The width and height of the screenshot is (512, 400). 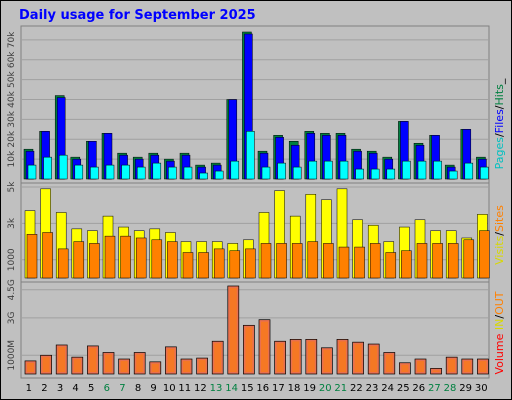 What do you see at coordinates (200, 388) in the screenshot?
I see `x-tick-label: 12` at bounding box center [200, 388].